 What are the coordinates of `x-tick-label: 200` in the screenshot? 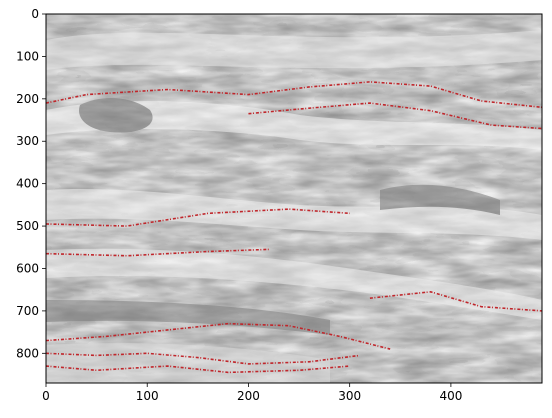 It's located at (248, 396).